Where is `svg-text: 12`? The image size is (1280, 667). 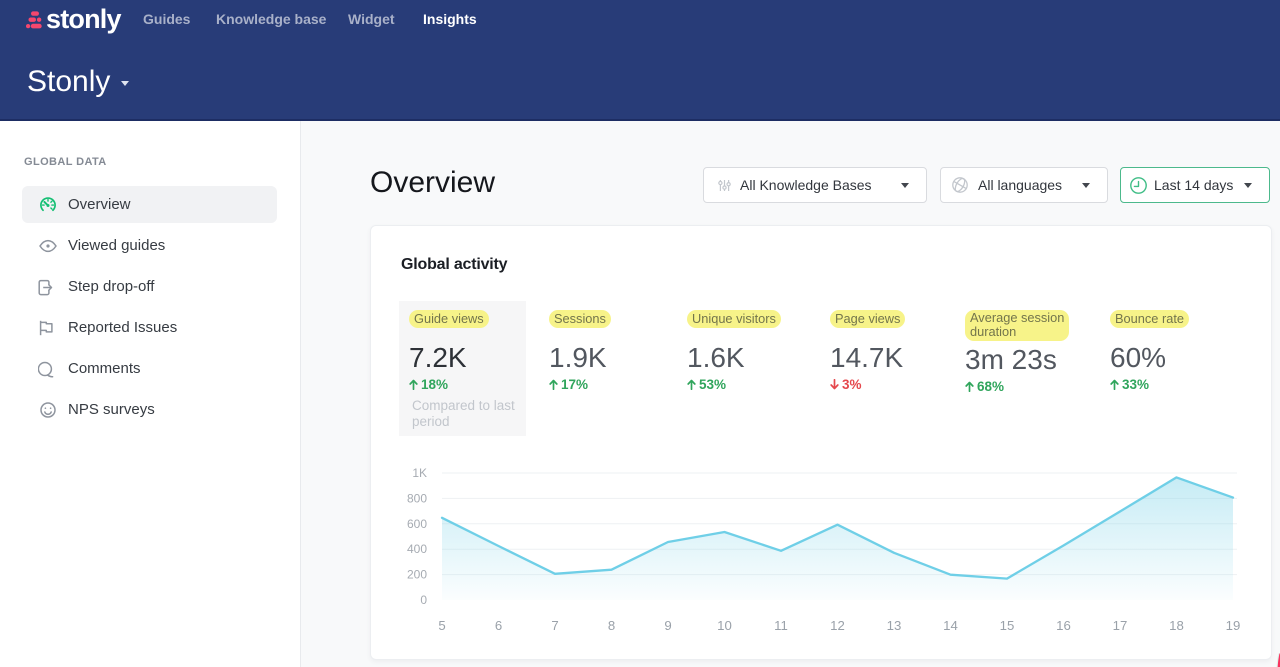
svg-text: 12 is located at coordinates (837, 625).